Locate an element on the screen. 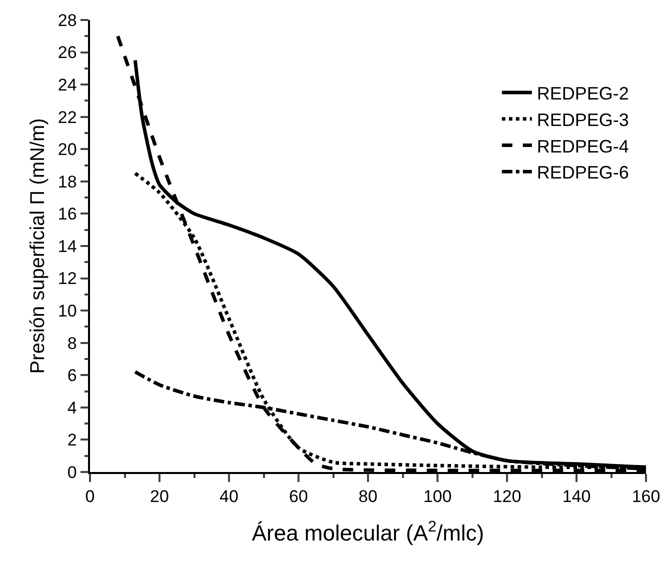 This screenshot has width=668, height=567. y-tick-label: 14 is located at coordinates (67, 246).